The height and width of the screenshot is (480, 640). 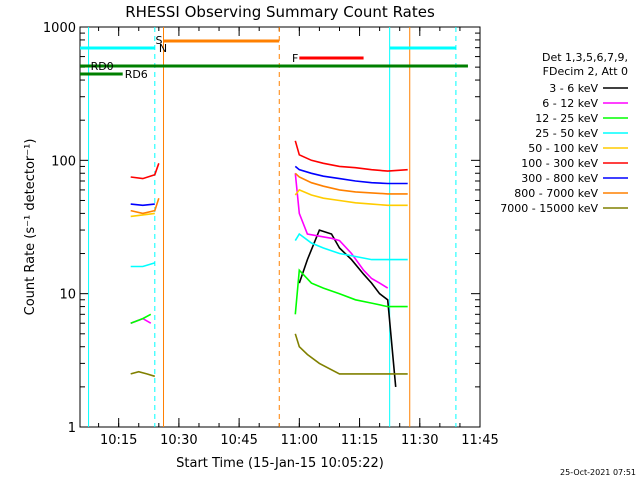 I want to click on legend-entry-label: 6 - 12 keV, so click(x=570, y=103).